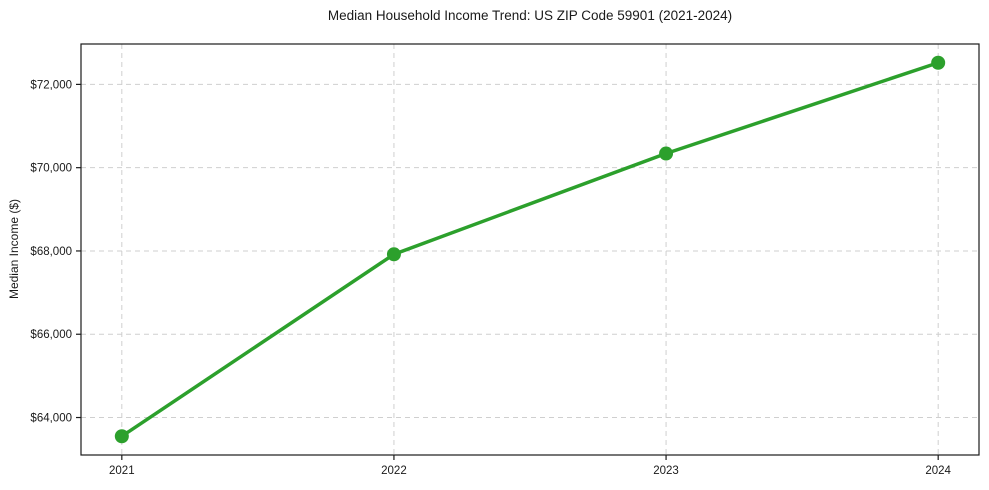  What do you see at coordinates (122, 471) in the screenshot?
I see `x-tick-label: 2021` at bounding box center [122, 471].